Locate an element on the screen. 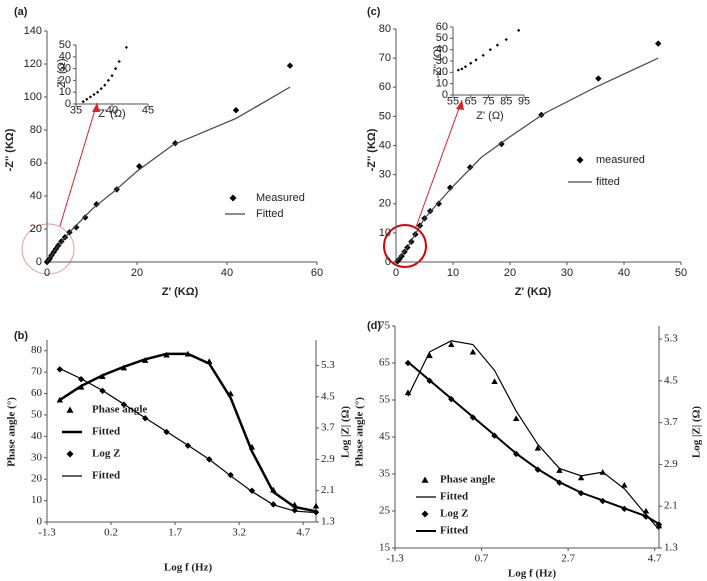 The width and height of the screenshot is (707, 581). y-tick-label: 80 is located at coordinates (37, 350).